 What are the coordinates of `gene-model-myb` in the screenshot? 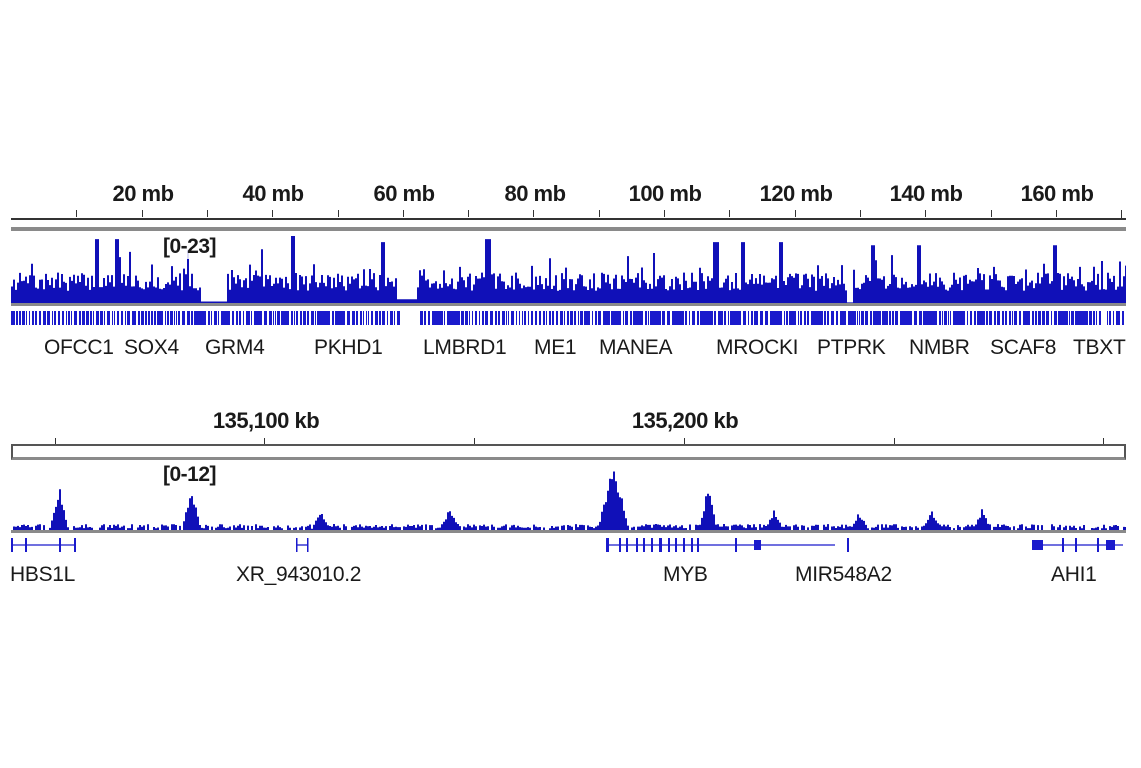 It's located at (720, 545).